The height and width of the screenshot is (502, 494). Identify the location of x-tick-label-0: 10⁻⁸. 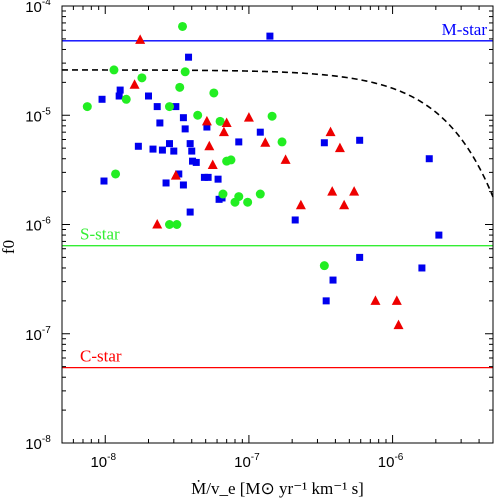
(103, 461).